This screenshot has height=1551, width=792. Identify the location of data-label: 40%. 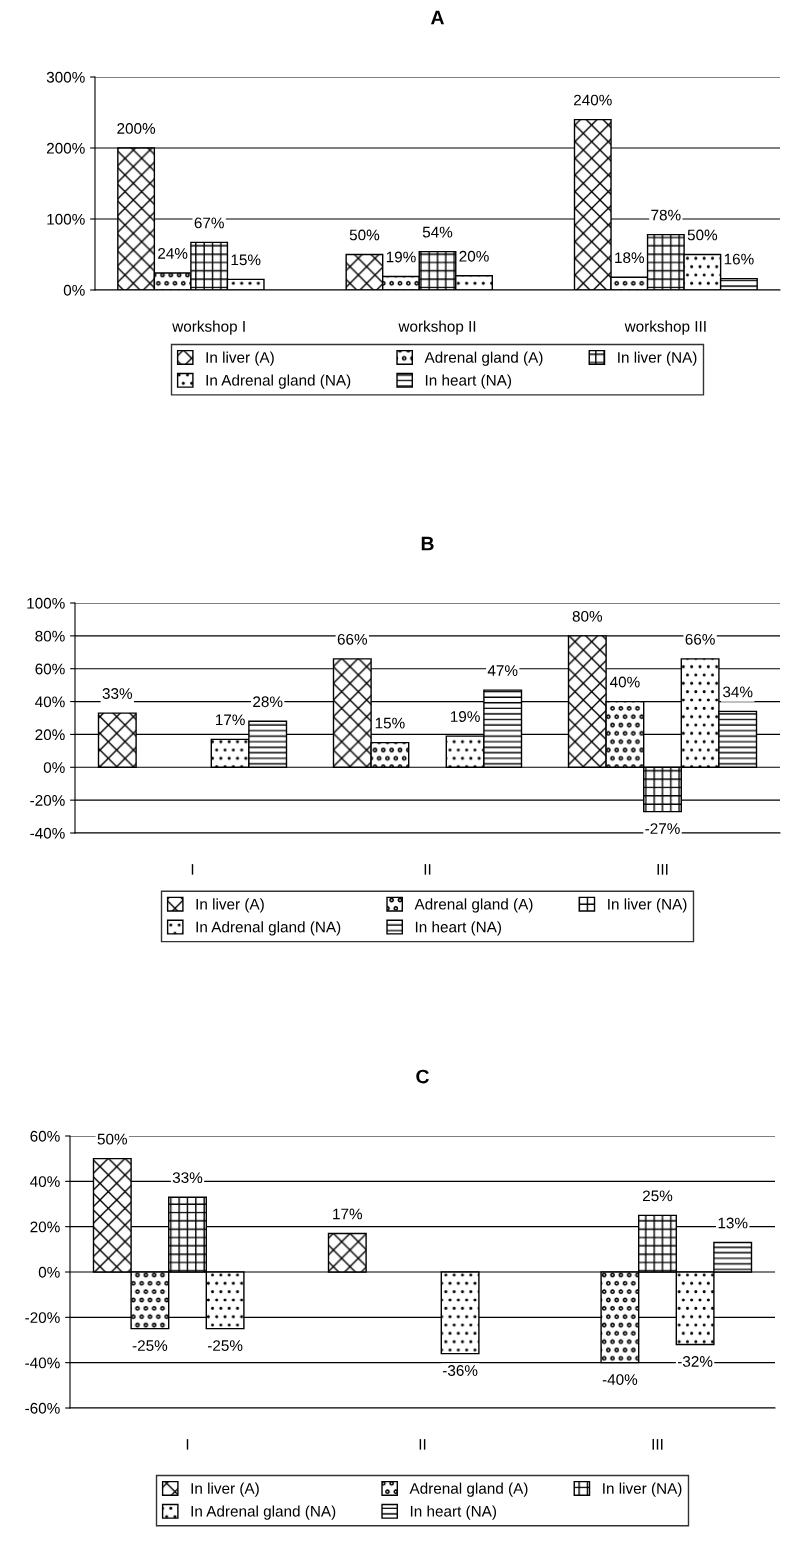
(624, 682).